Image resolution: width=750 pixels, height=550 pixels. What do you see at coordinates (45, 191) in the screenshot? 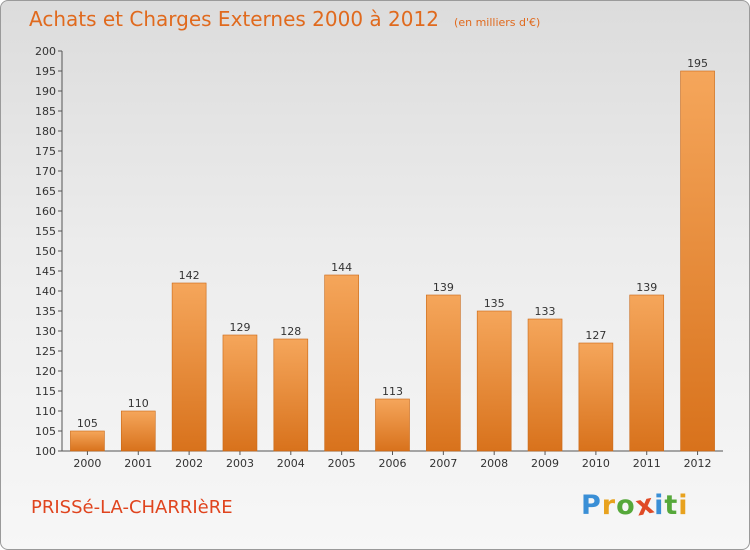
I see `y-tick-label: 165` at bounding box center [45, 191].